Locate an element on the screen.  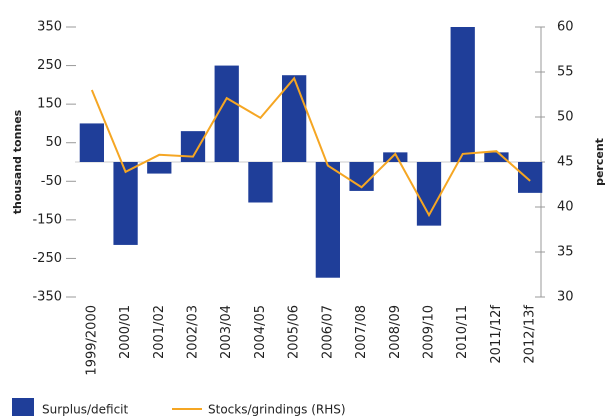
y-tick-label: 350 is located at coordinates (49, 27).